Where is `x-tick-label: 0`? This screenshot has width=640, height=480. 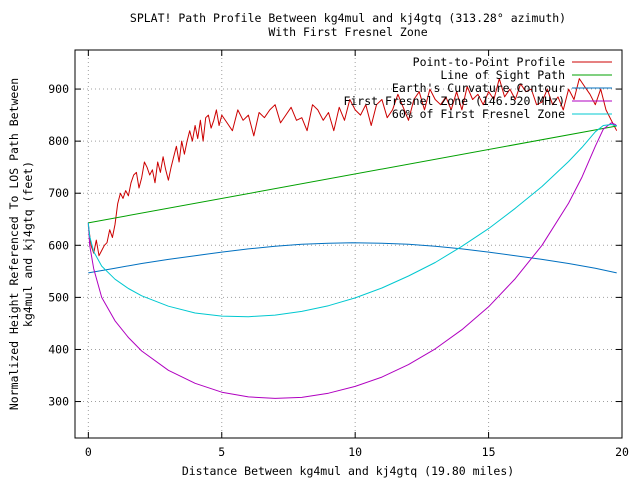 x-tick-label: 0 is located at coordinates (88, 452).